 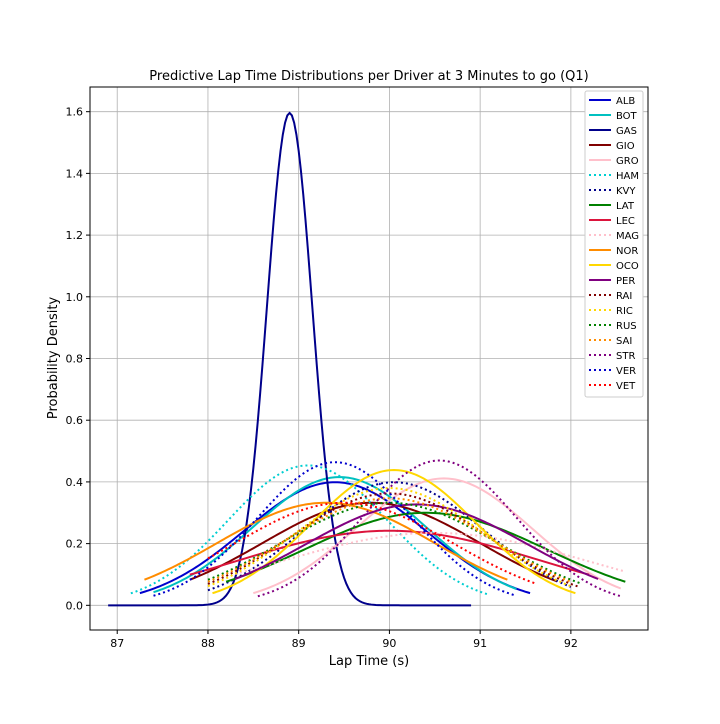 I want to click on legend-label-lec: LEC, so click(x=625, y=221).